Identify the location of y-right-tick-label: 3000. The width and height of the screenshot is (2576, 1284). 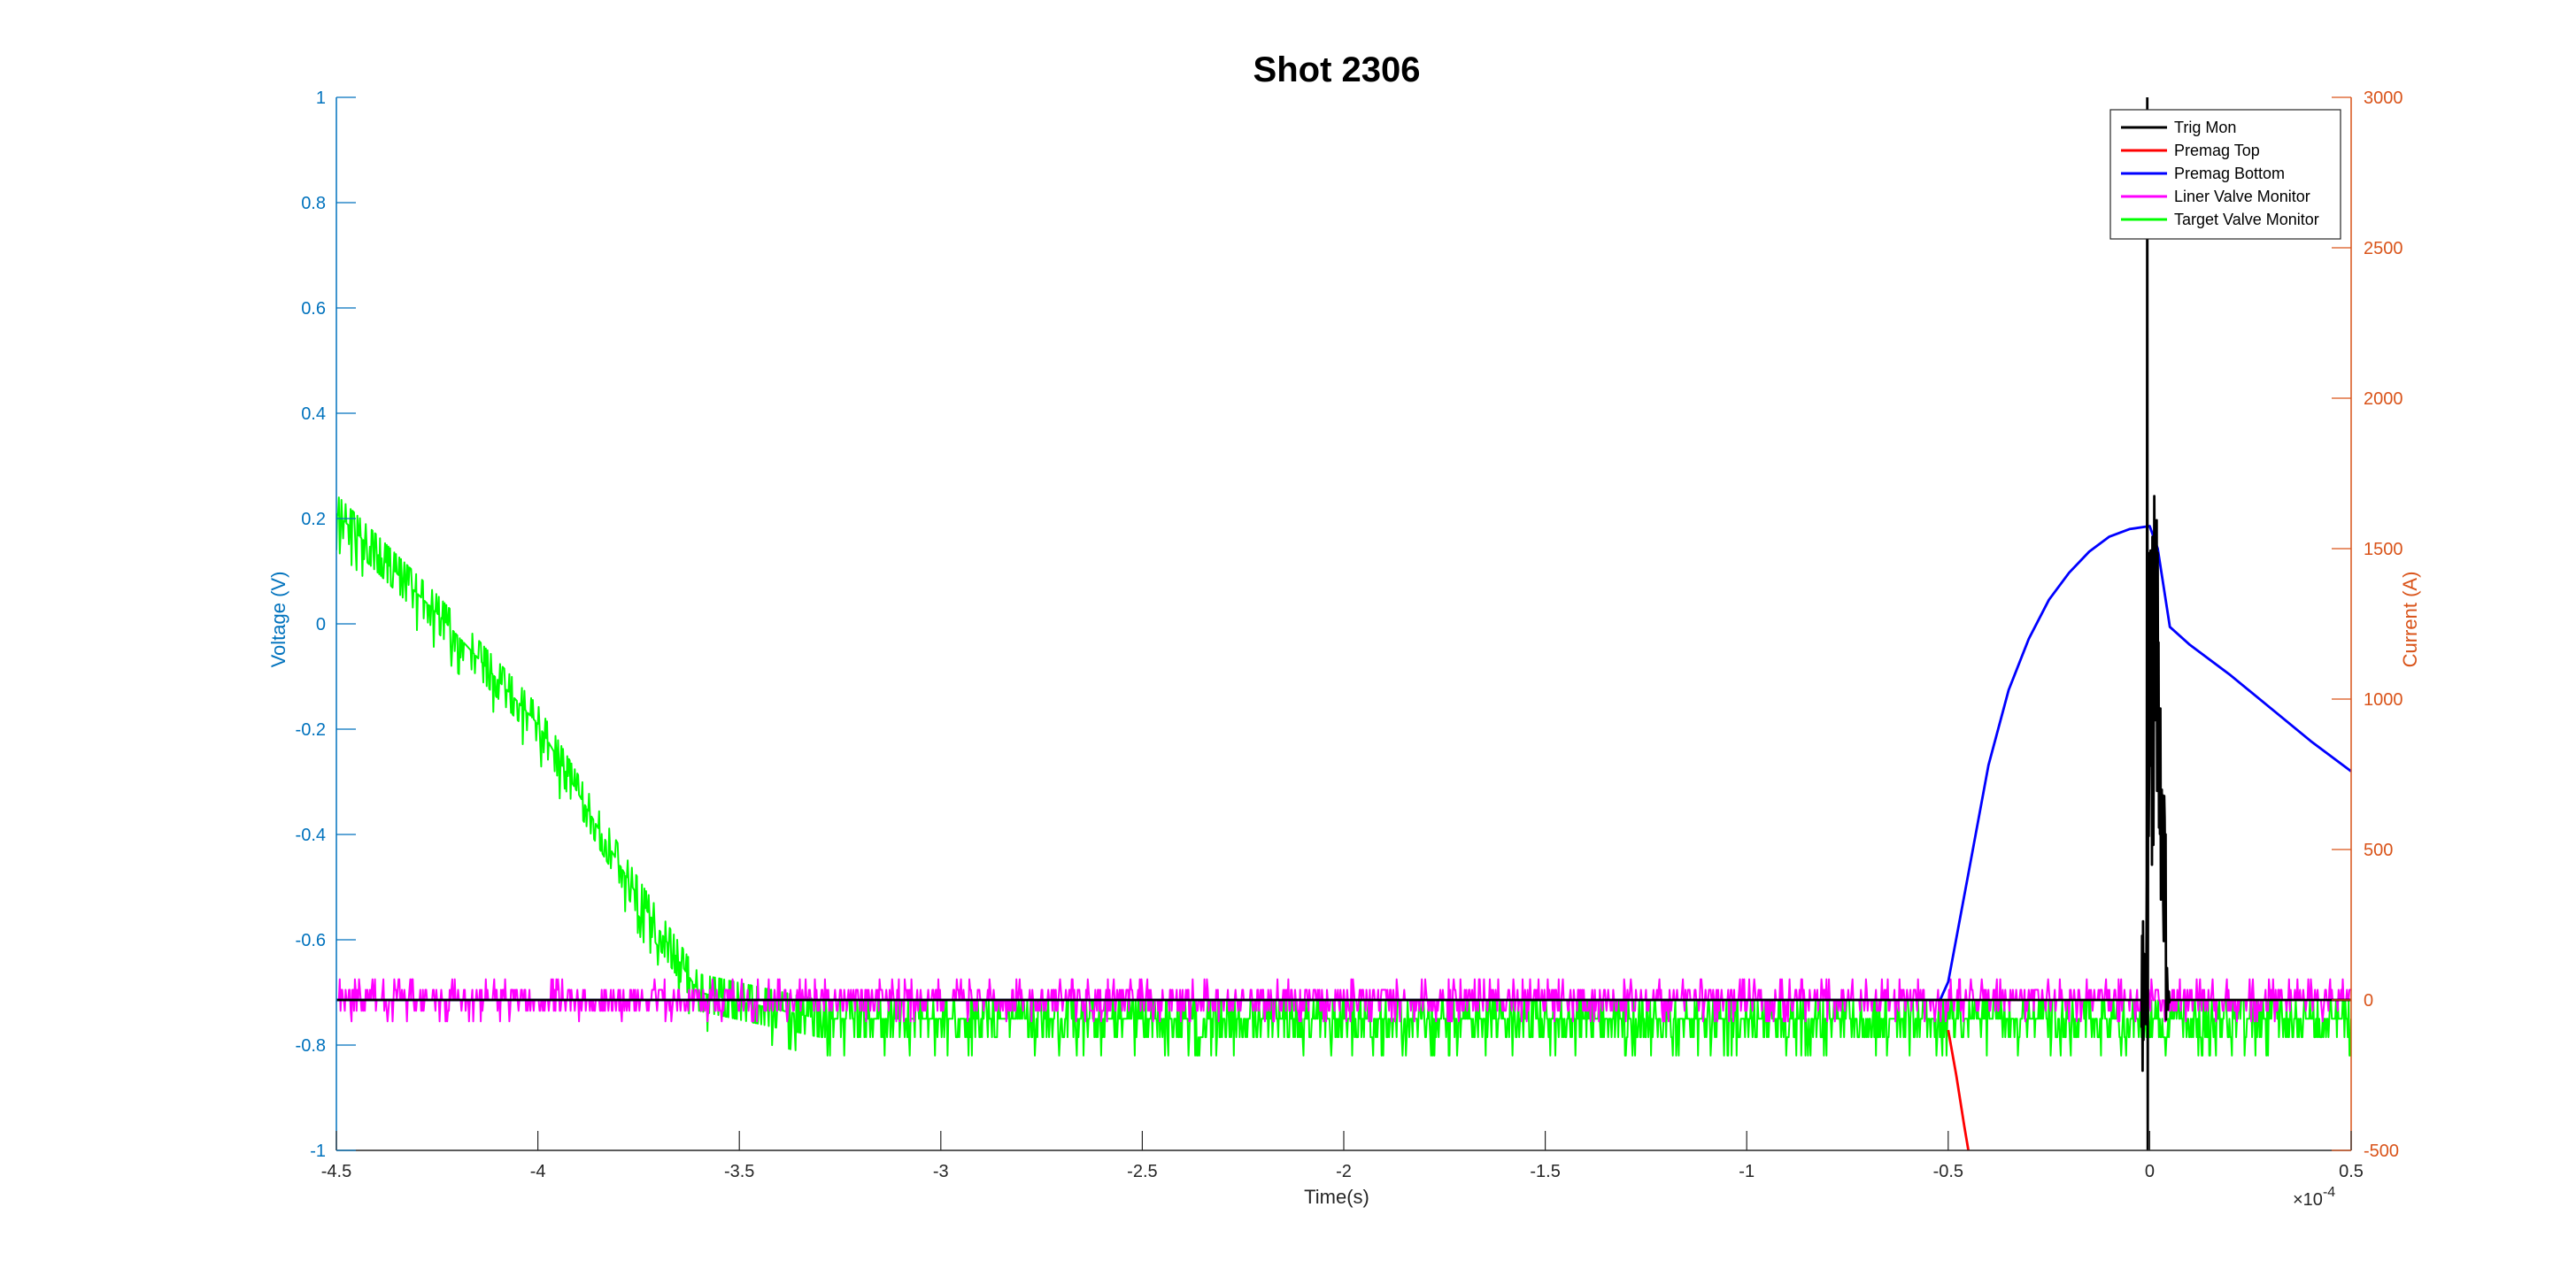
(2383, 98).